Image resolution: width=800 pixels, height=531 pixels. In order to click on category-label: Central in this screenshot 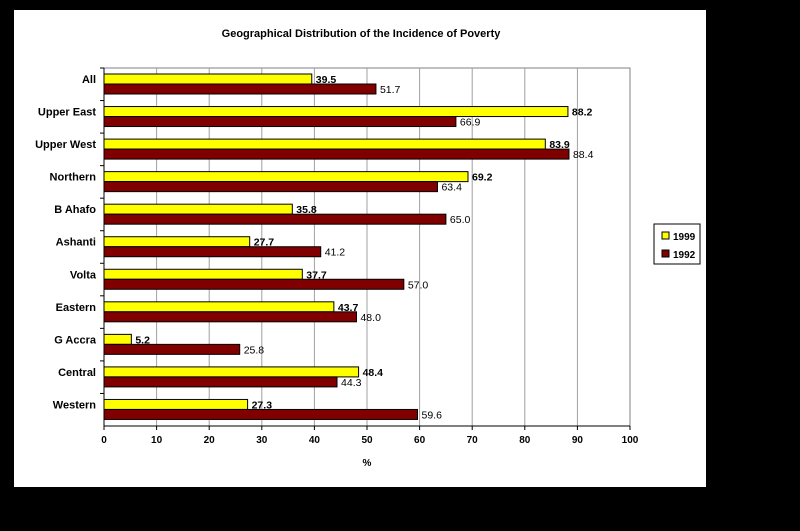, I will do `click(77, 373)`.